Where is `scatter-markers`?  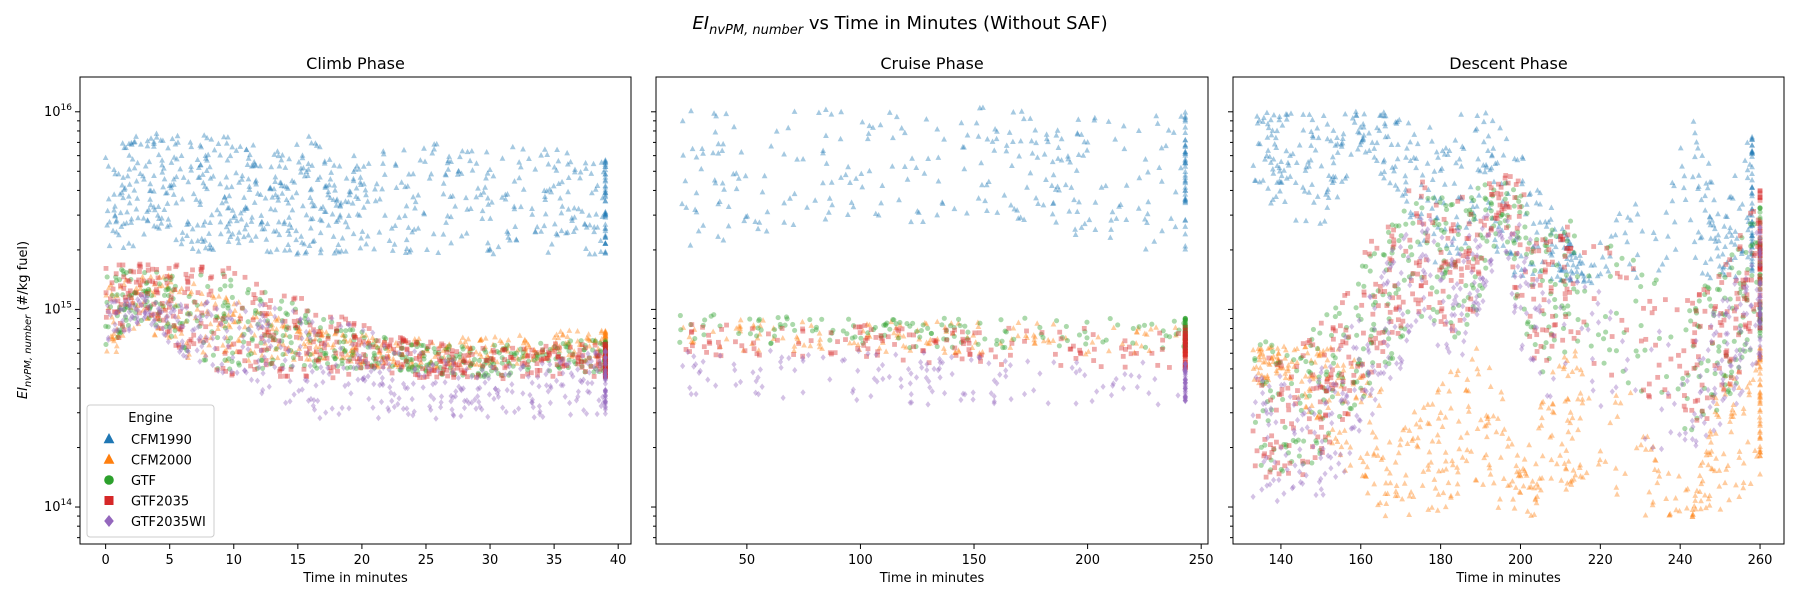
scatter-markers is located at coordinates (933, 256).